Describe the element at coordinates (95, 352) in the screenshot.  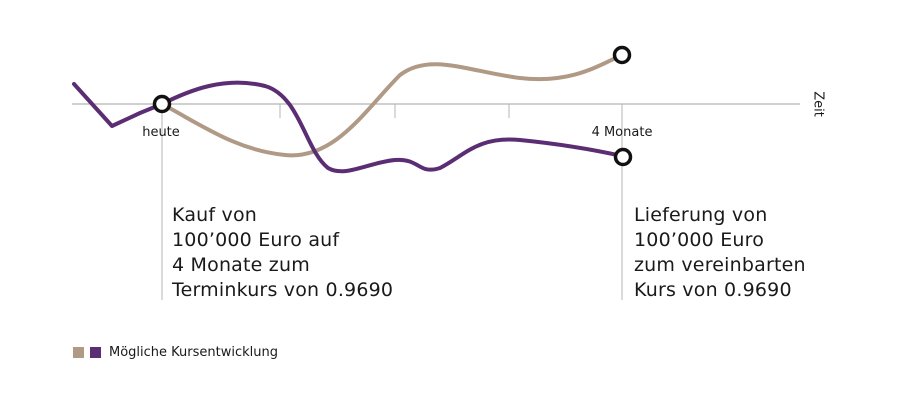
I see `legend-swatch-purple` at that location.